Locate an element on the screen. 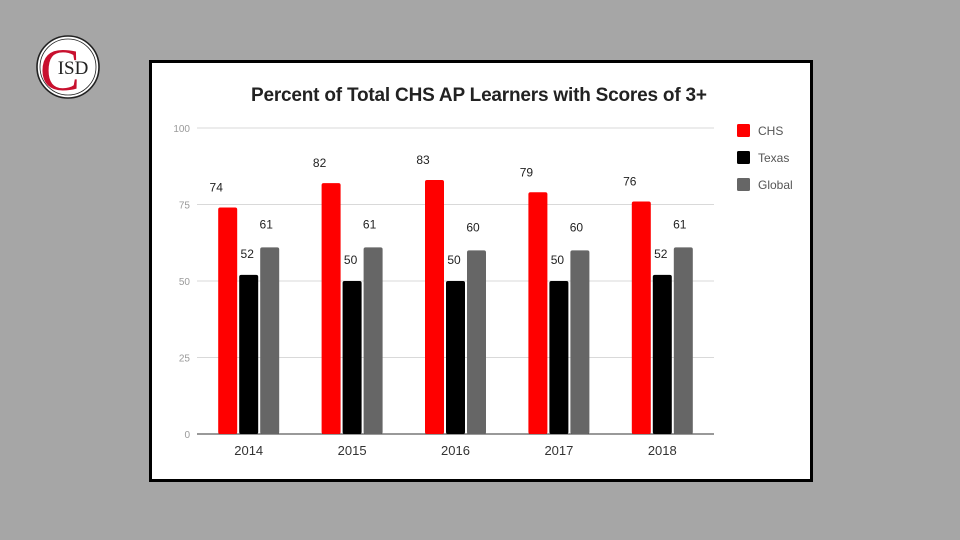 The width and height of the screenshot is (960, 540). x-tick-label: 2018 is located at coordinates (662, 450).